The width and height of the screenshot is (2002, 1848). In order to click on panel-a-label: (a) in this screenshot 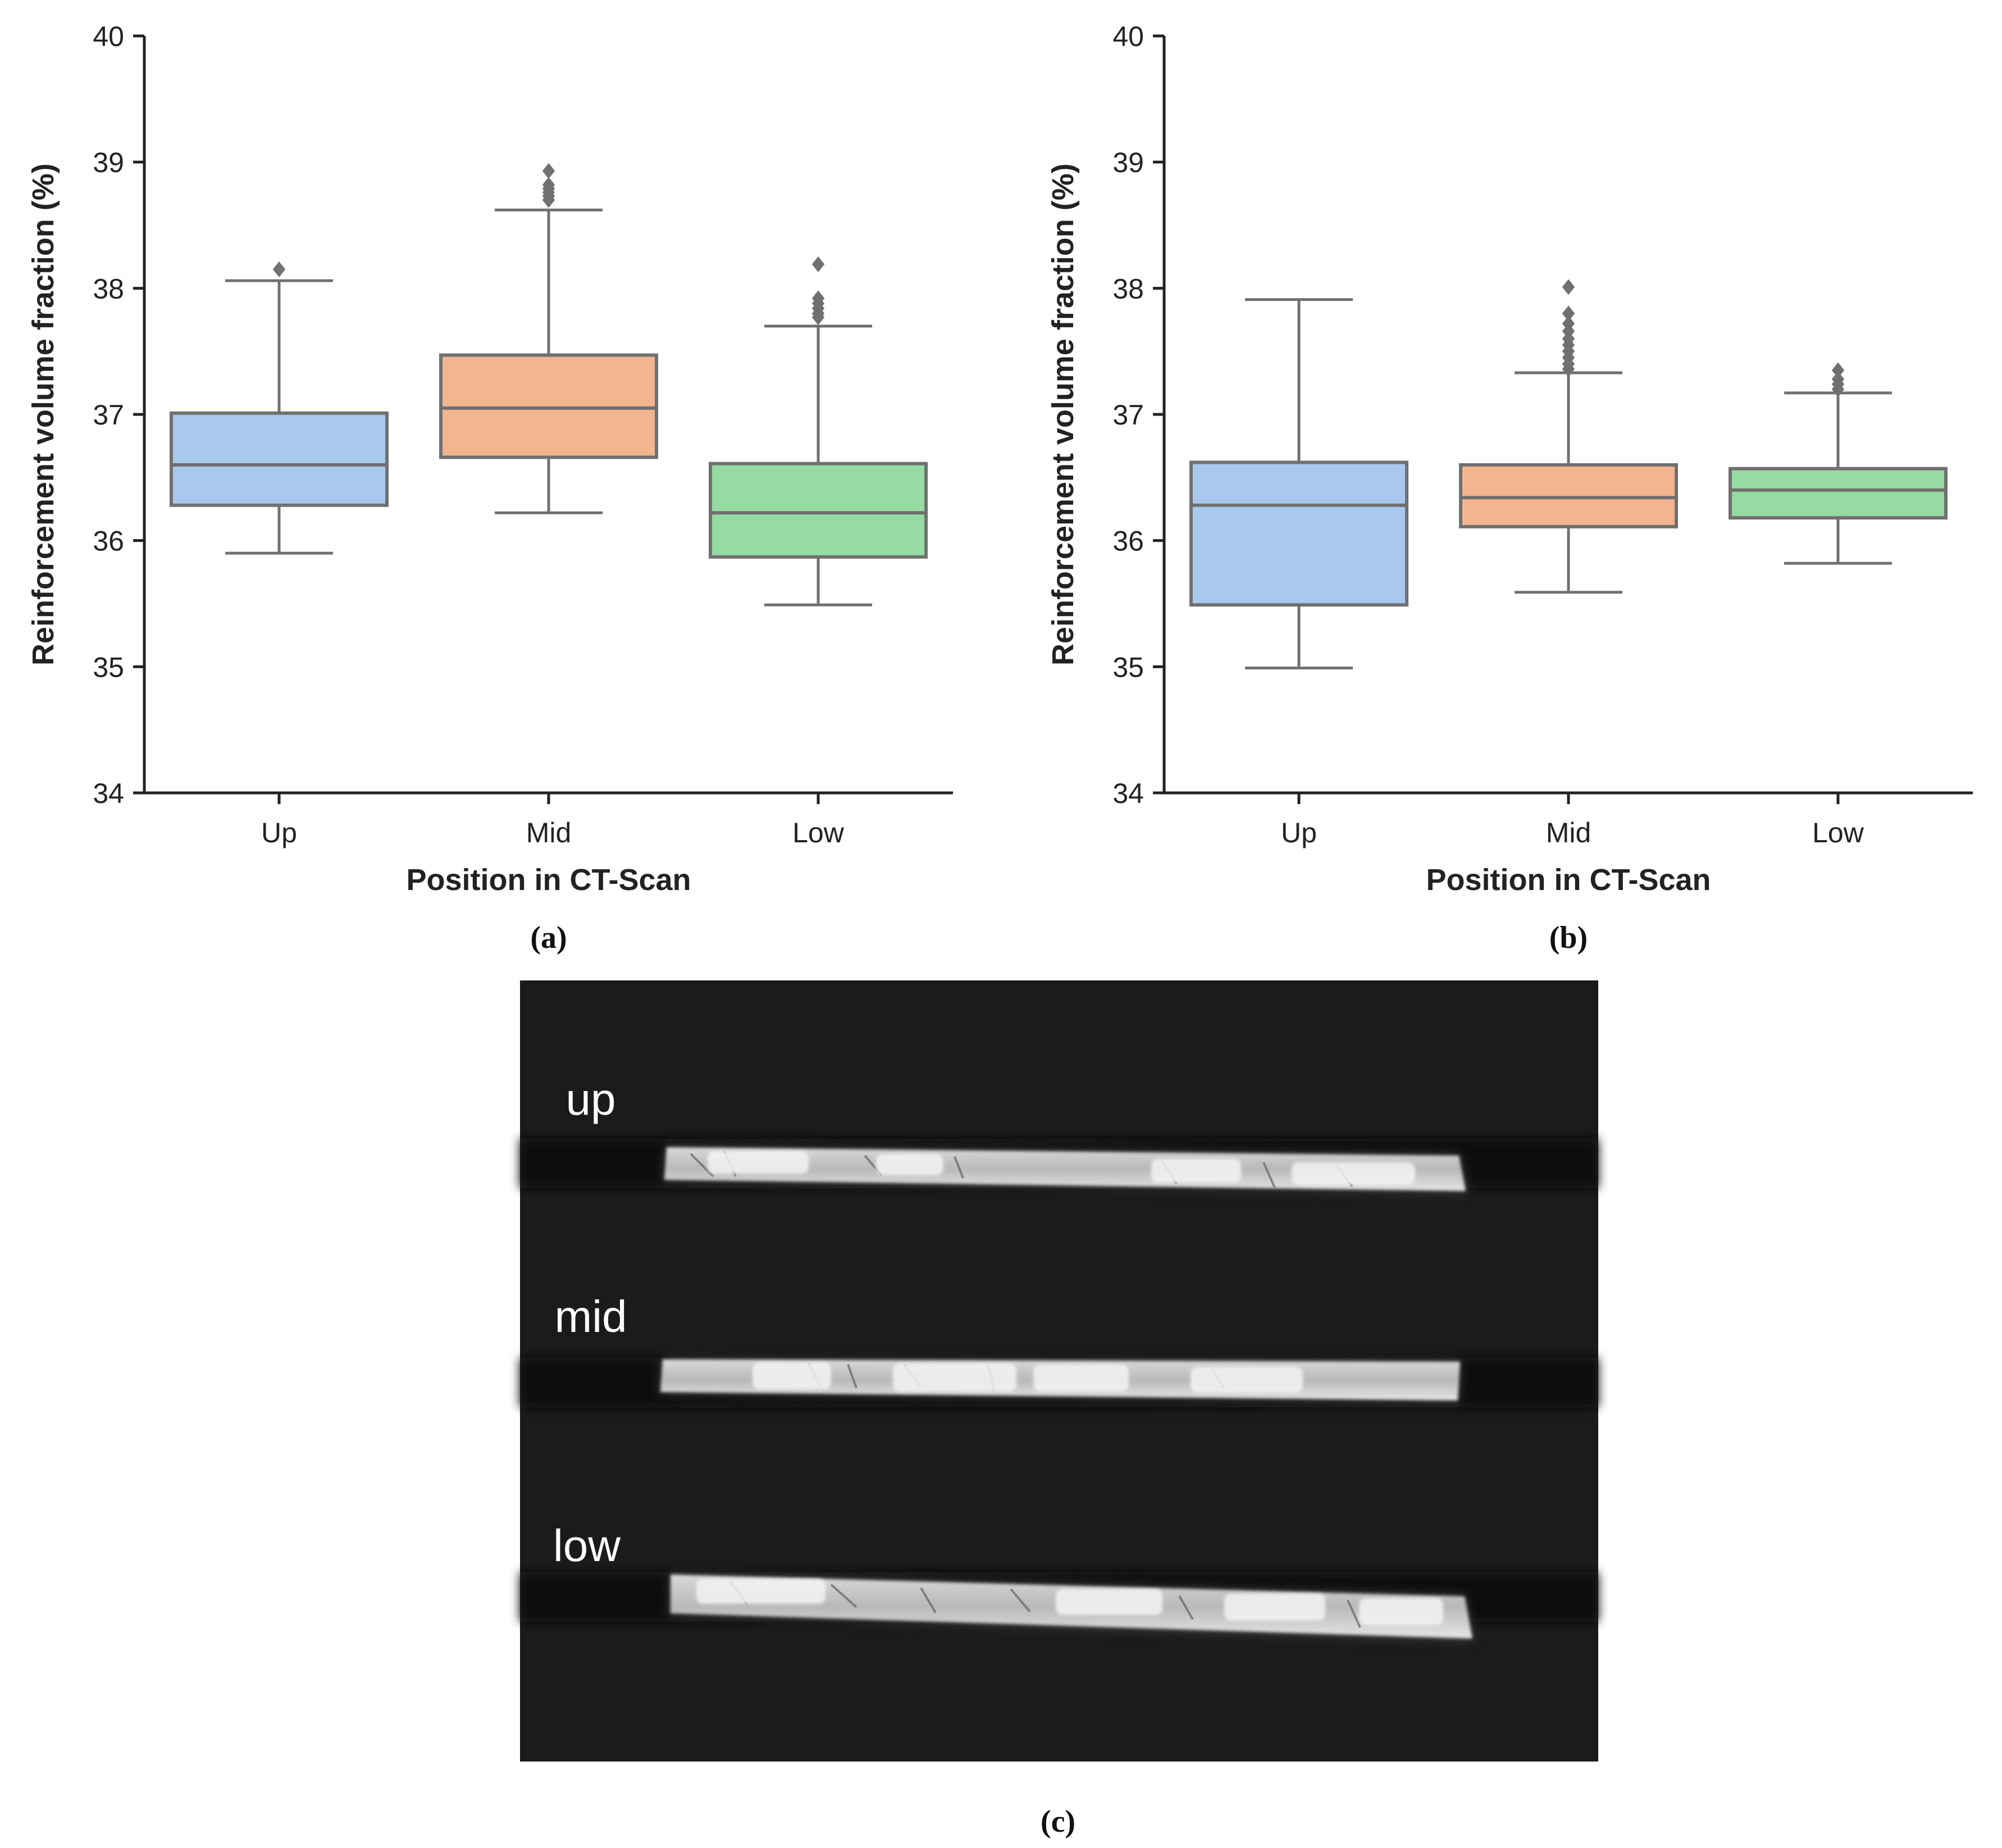, I will do `click(548, 937)`.